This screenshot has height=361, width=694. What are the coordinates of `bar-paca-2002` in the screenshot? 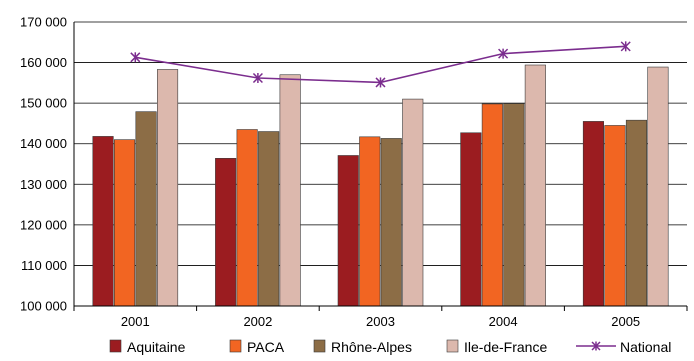 It's located at (247, 218).